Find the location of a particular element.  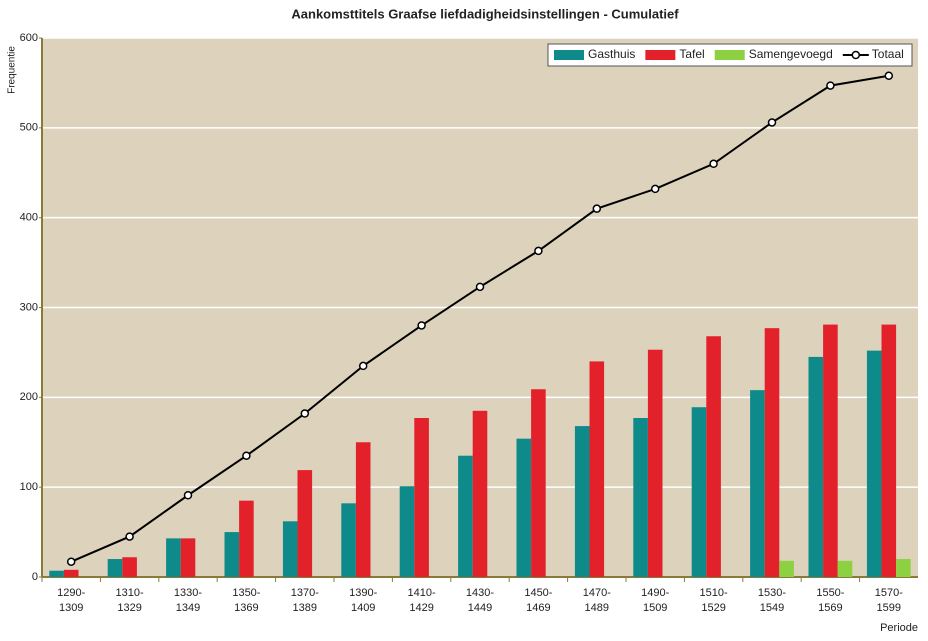

legend-marker is located at coordinates (856, 55).